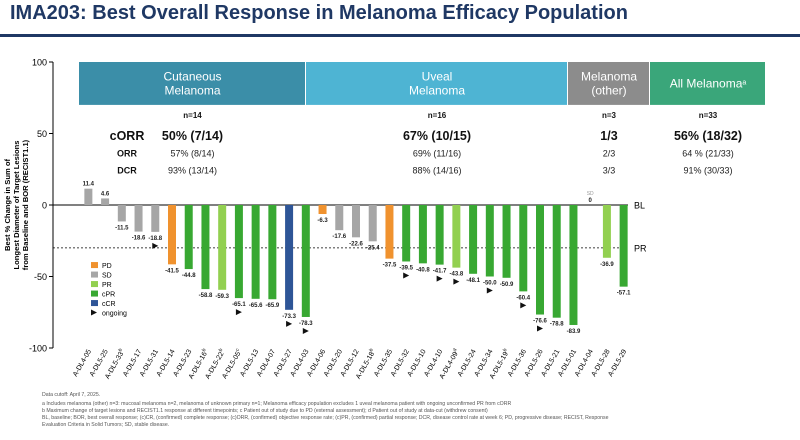 The height and width of the screenshot is (440, 800). Describe the element at coordinates (457, 275) in the screenshot. I see `bar-value-label: -43.8` at that location.